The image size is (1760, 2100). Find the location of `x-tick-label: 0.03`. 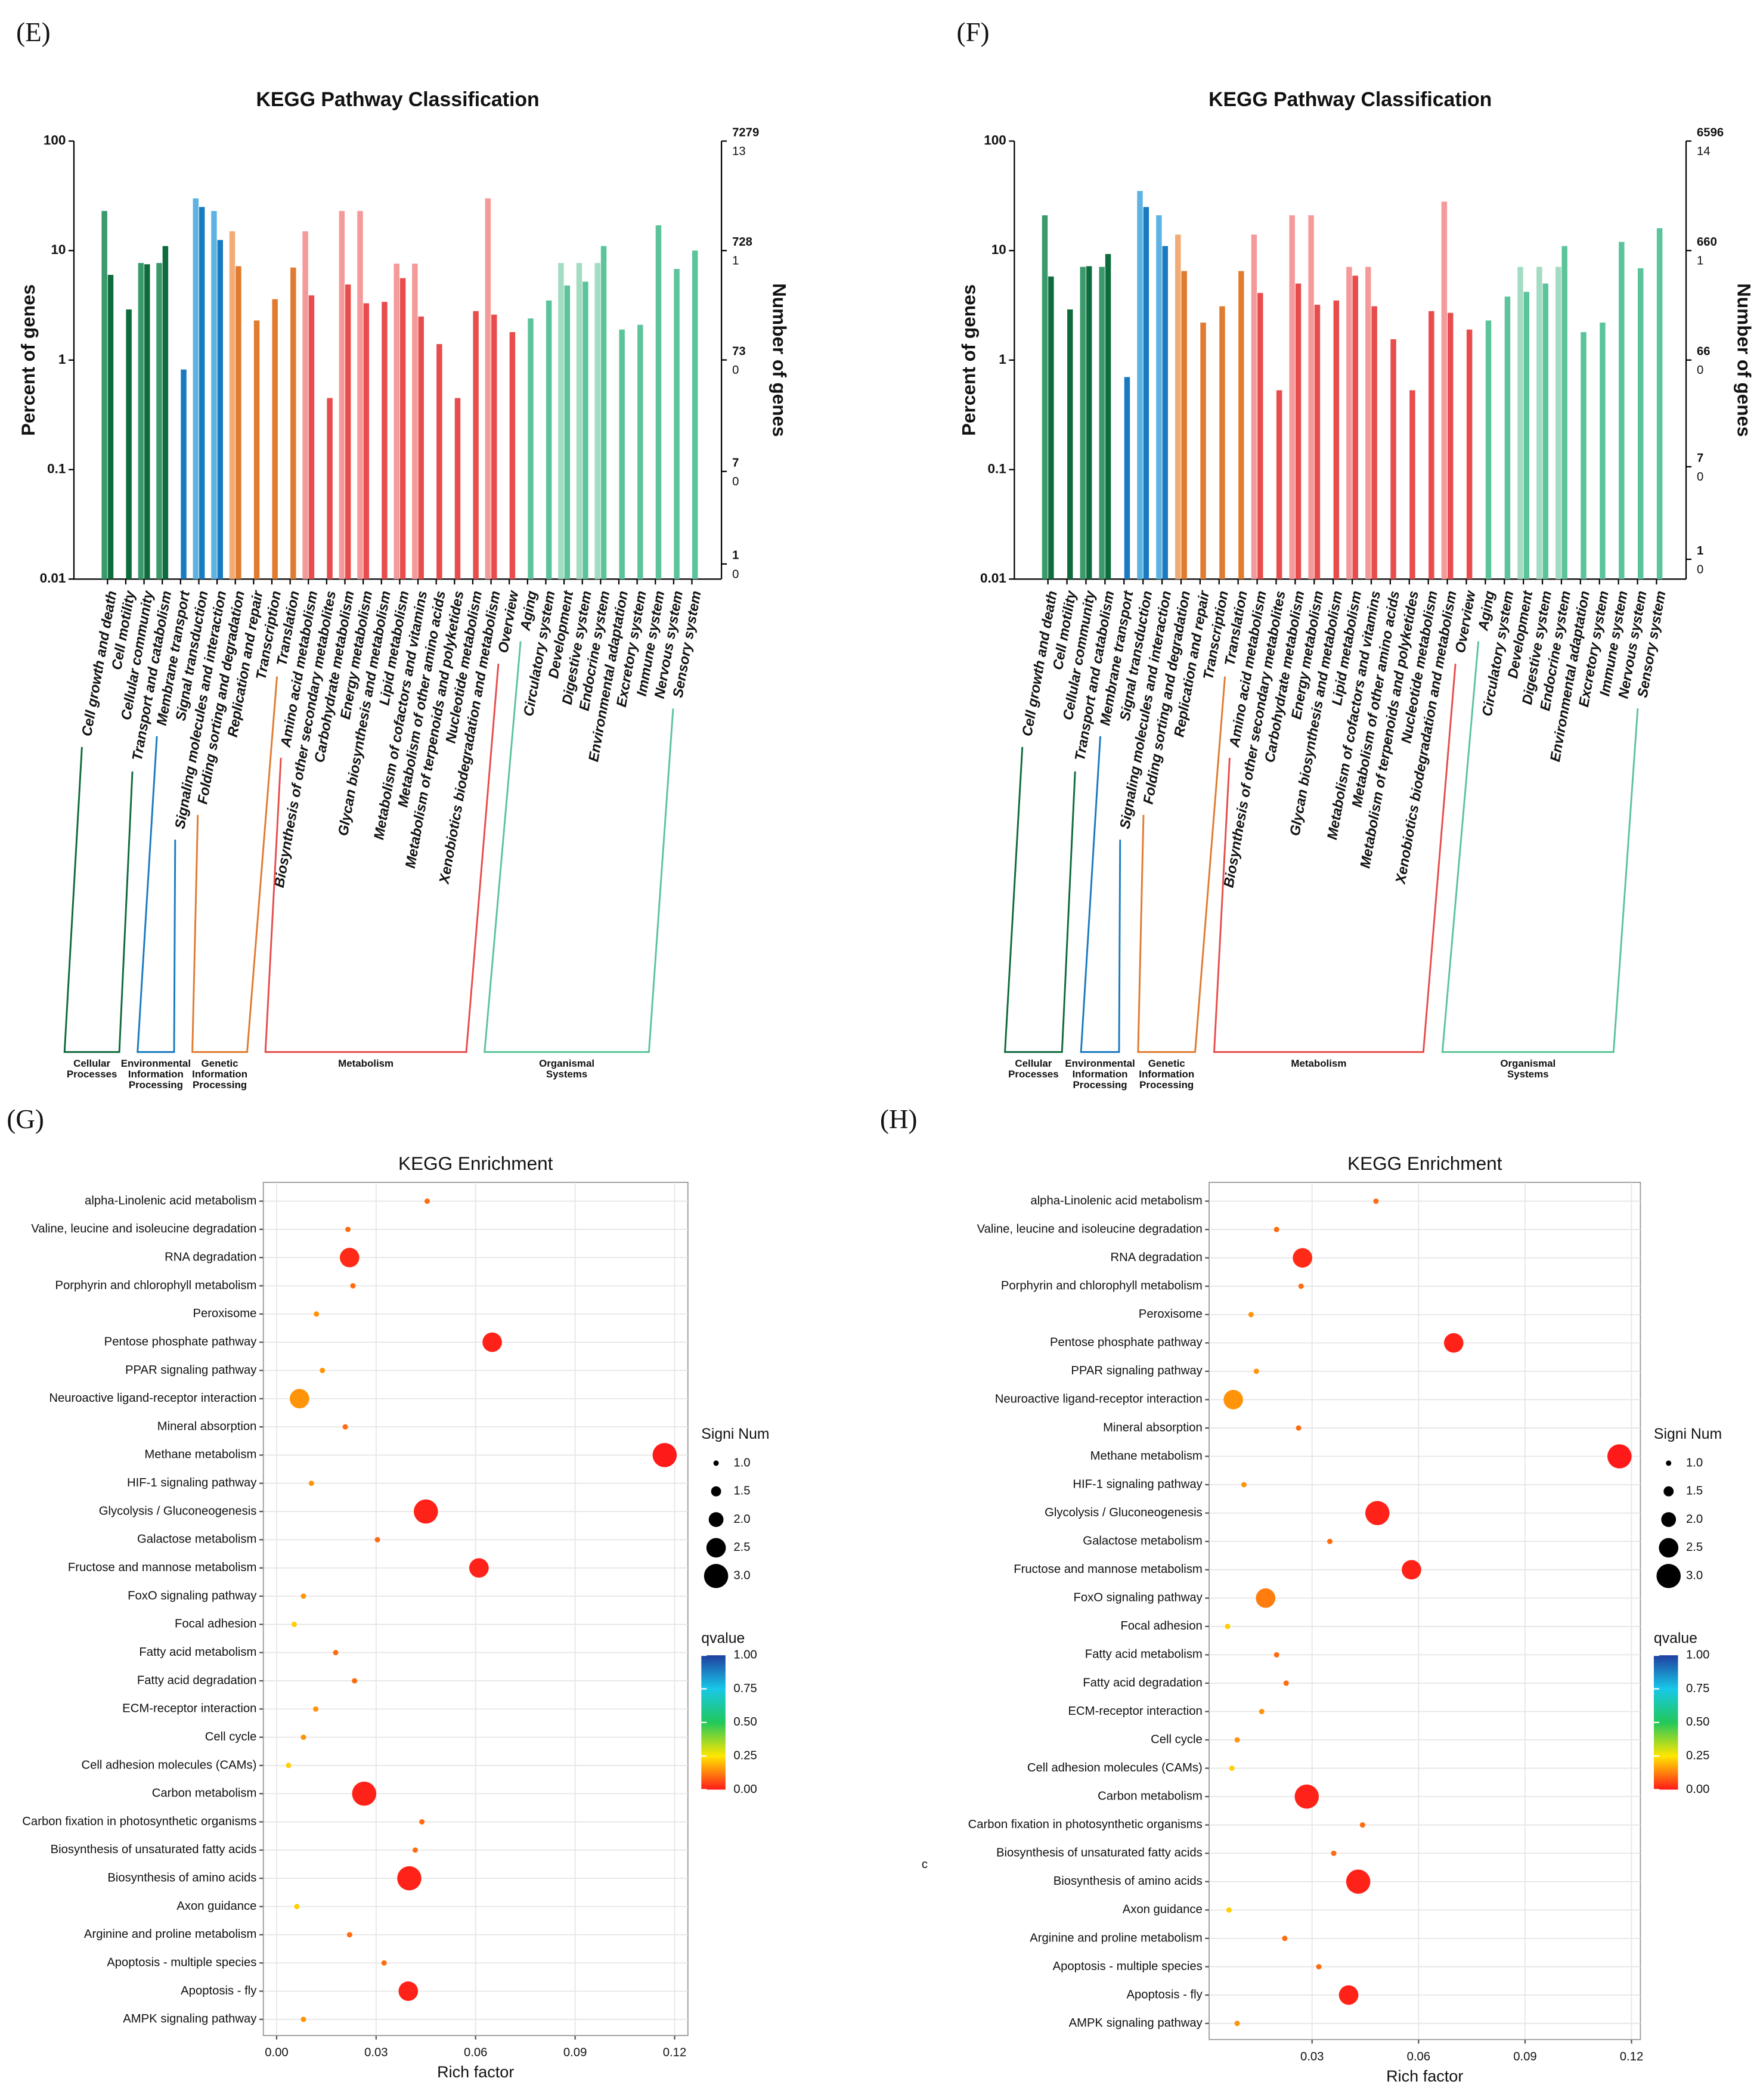

x-tick-label: 0.03 is located at coordinates (1312, 2056).